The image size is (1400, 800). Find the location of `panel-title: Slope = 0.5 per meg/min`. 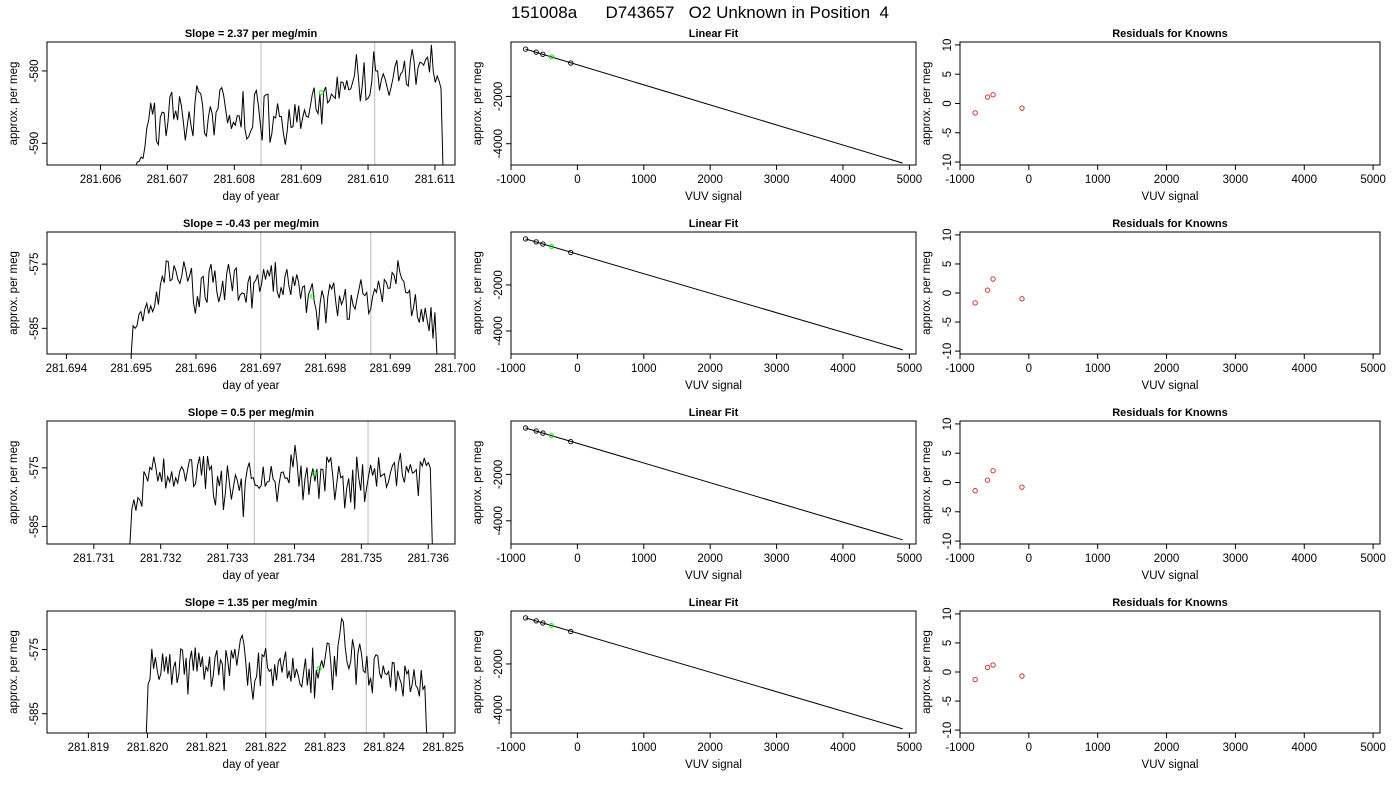

panel-title: Slope = 0.5 per meg/min is located at coordinates (251, 413).